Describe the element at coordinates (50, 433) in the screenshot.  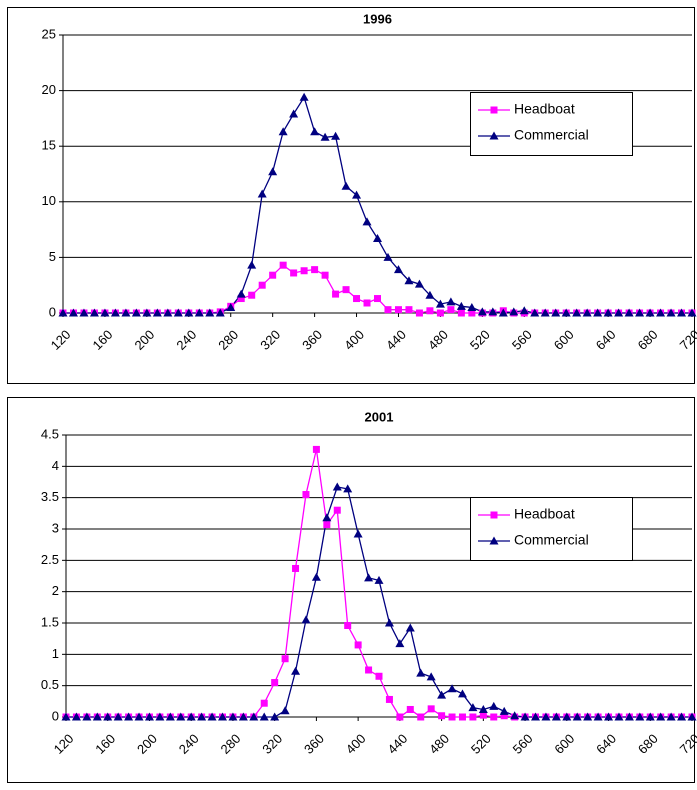
I see `y-tick-label: 4.5` at that location.